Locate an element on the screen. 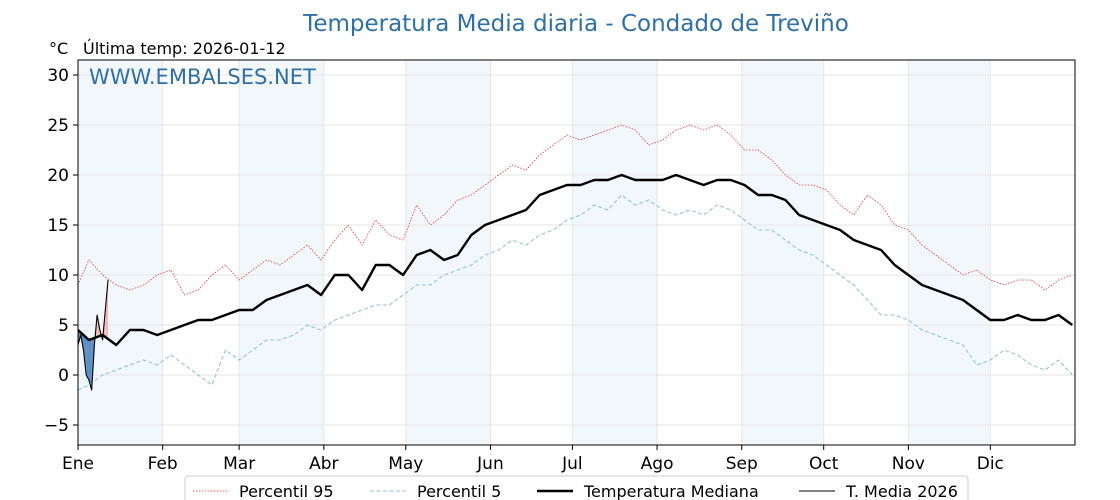 The image size is (1120, 500). x-tick-label: Jun is located at coordinates (490, 464).